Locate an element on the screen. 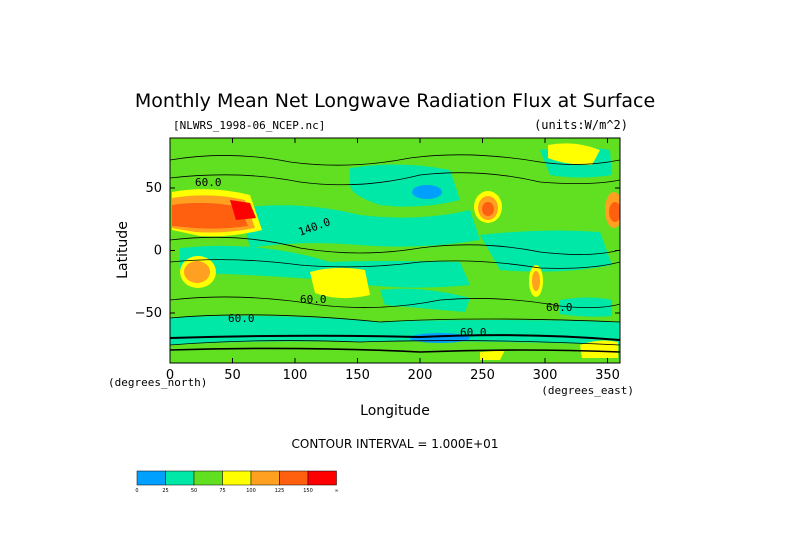 Image resolution: width=789 pixels, height=558 pixels. x-tick-label: 0 is located at coordinates (170, 375).